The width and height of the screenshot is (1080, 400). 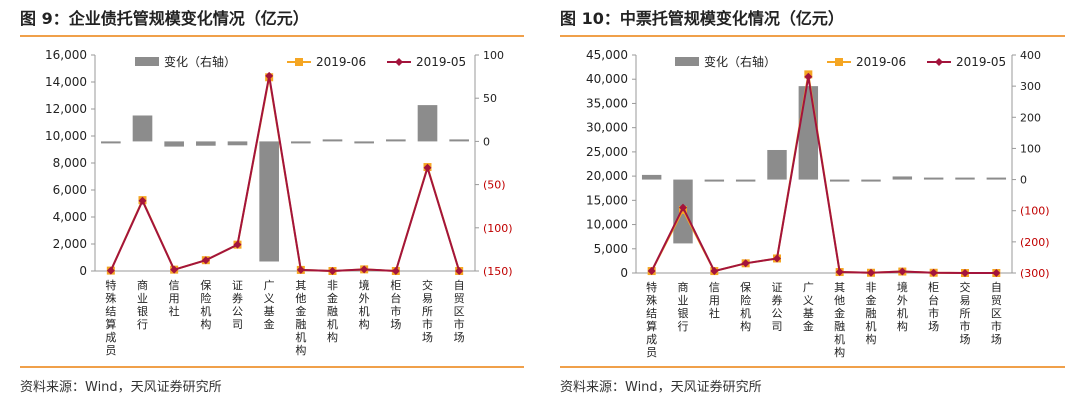 I want to click on category-char: 信, so click(x=174, y=285).